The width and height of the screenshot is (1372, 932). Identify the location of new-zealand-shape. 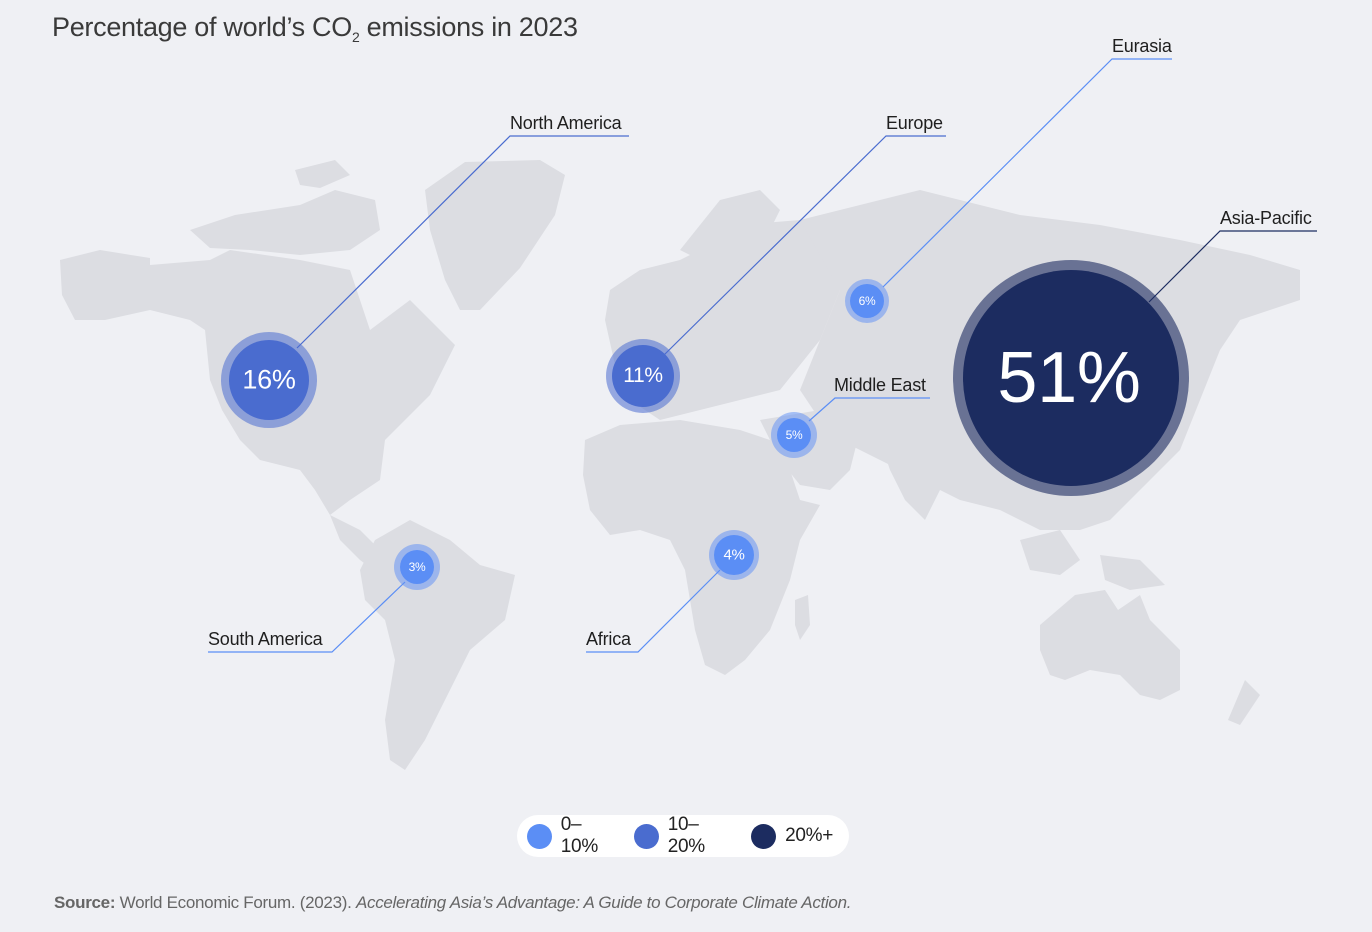
(1244, 702).